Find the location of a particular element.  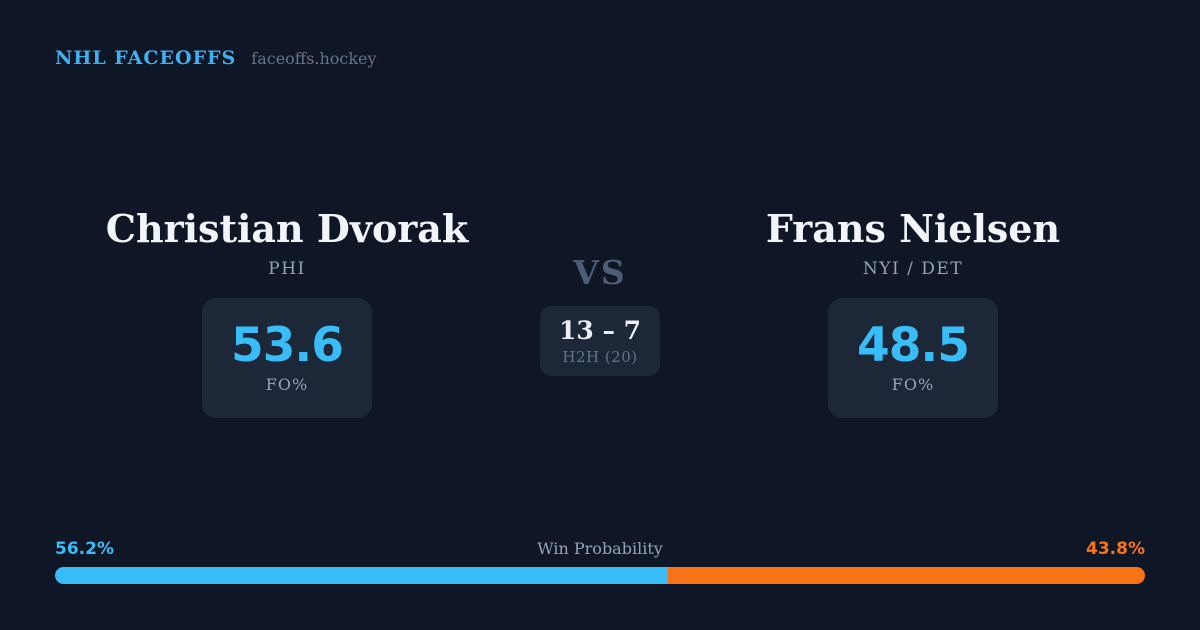

win-probability-title: Win Probability is located at coordinates (600, 548).